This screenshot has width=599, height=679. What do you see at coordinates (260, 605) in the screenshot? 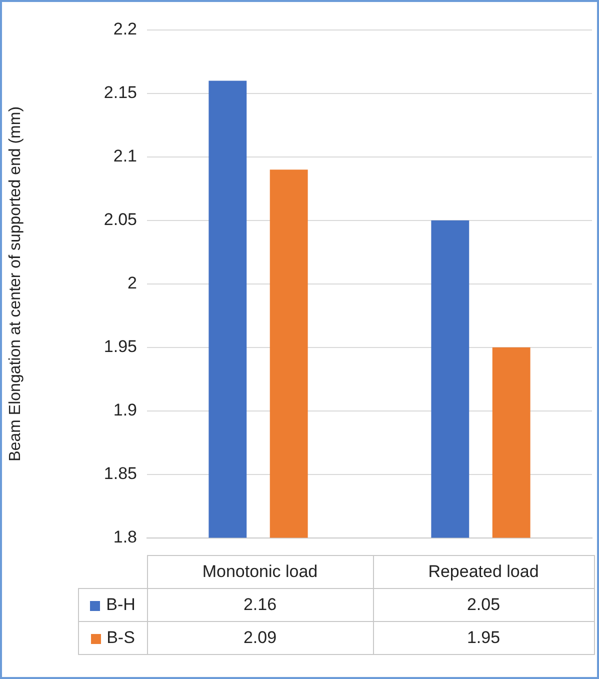
I see `data-label: 2.16` at bounding box center [260, 605].